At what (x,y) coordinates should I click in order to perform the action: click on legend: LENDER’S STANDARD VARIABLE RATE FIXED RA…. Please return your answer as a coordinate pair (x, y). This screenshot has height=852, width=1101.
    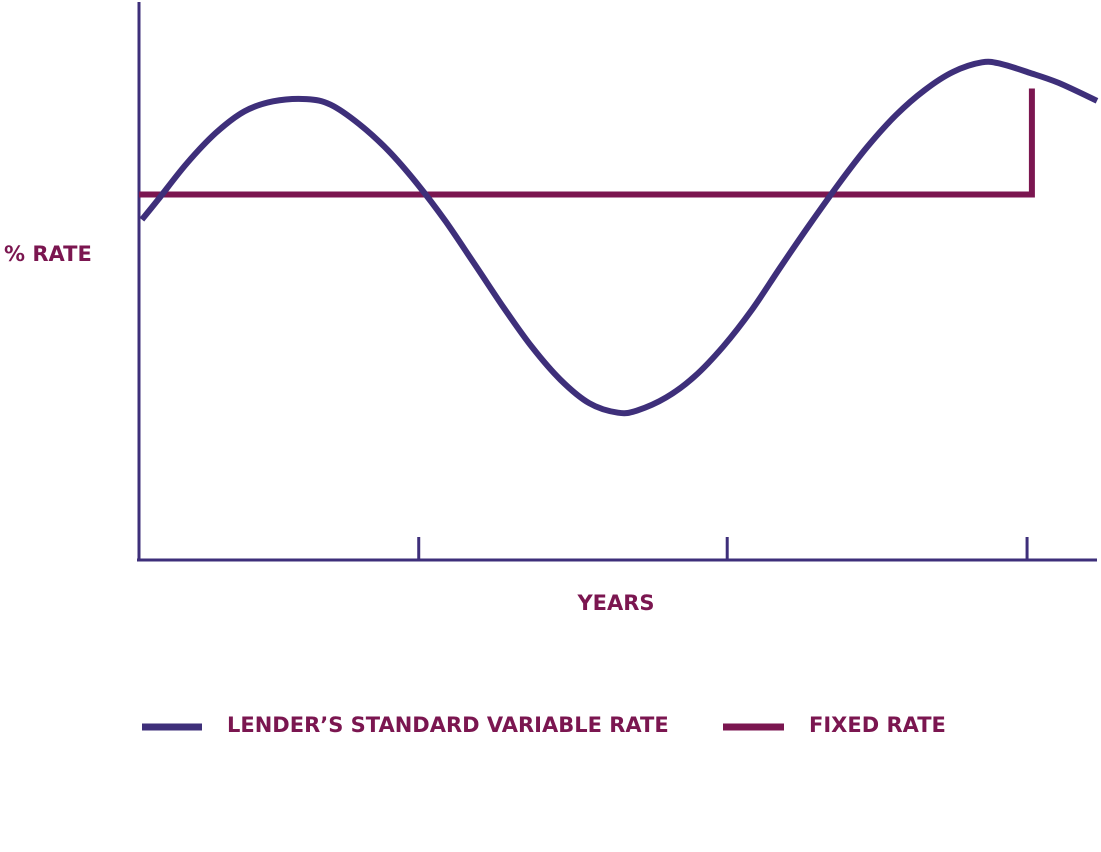
    Looking at the image, I should click on (544, 725).